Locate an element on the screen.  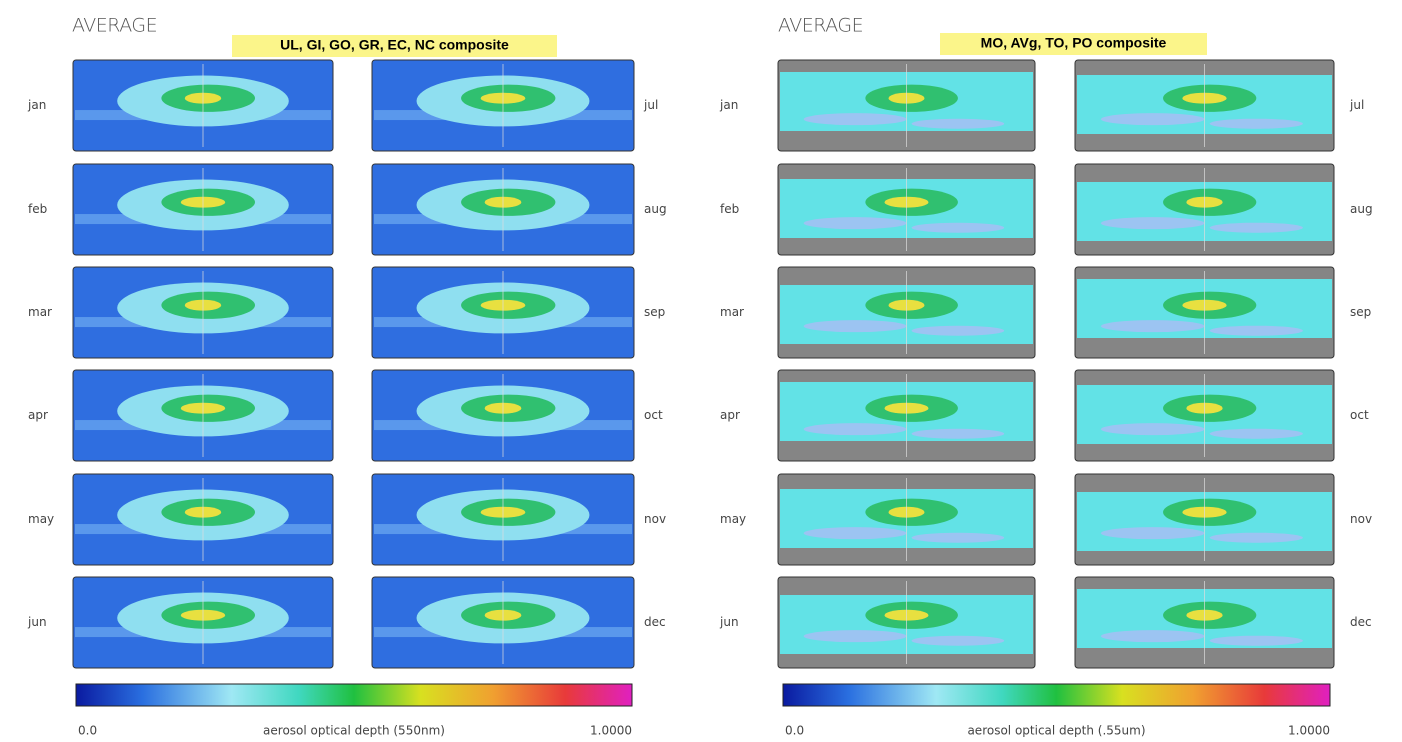
panel-subtitle: UL, GI, GO, GR, EC, NC composite is located at coordinates (394, 45).